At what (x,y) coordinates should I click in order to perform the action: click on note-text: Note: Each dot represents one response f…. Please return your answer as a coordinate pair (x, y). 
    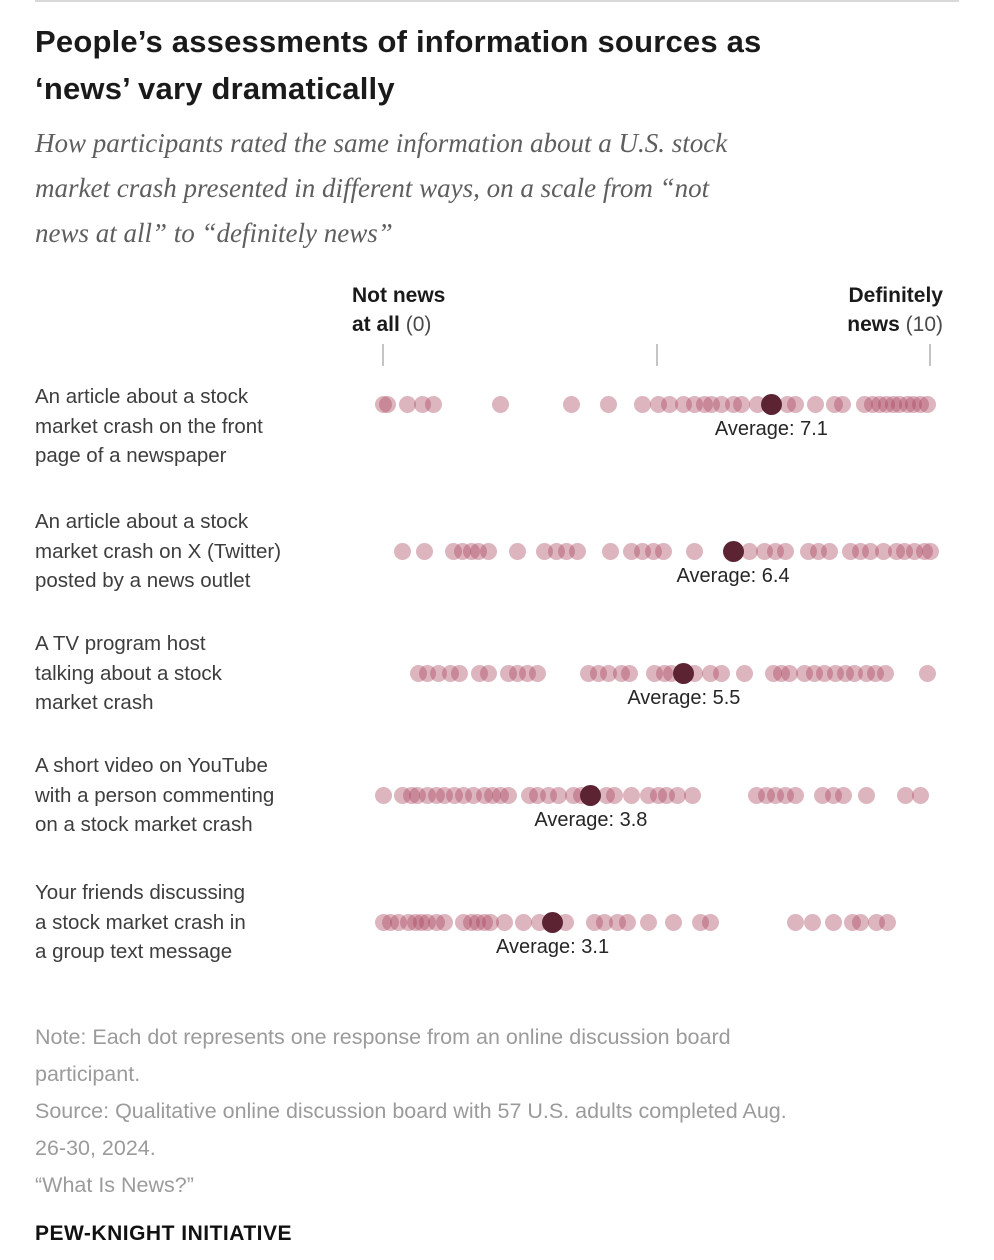
    Looking at the image, I should click on (383, 1055).